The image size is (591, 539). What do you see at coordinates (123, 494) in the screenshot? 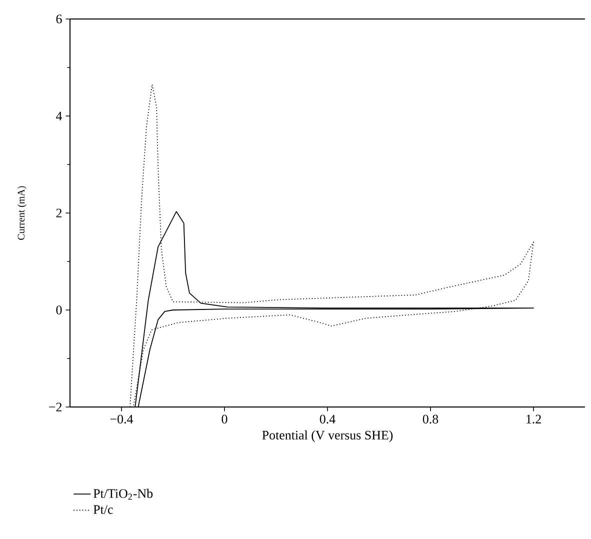
I see `legend-label: Pt/TiO$_{2}$-Nb` at bounding box center [123, 494].